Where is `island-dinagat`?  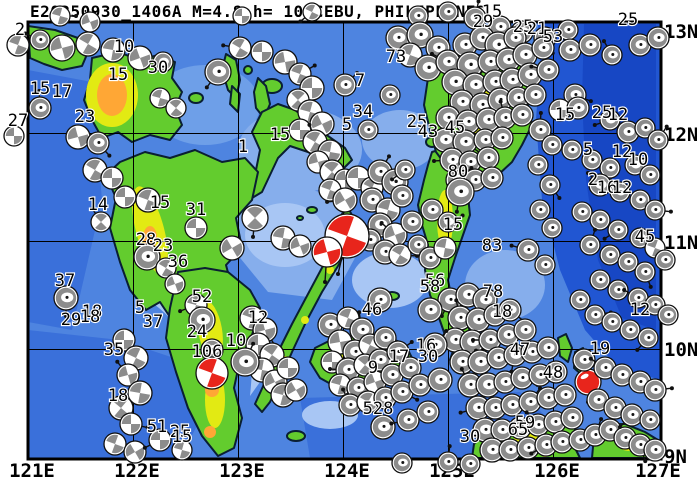 island-dinagat is located at coordinates (565, 348).